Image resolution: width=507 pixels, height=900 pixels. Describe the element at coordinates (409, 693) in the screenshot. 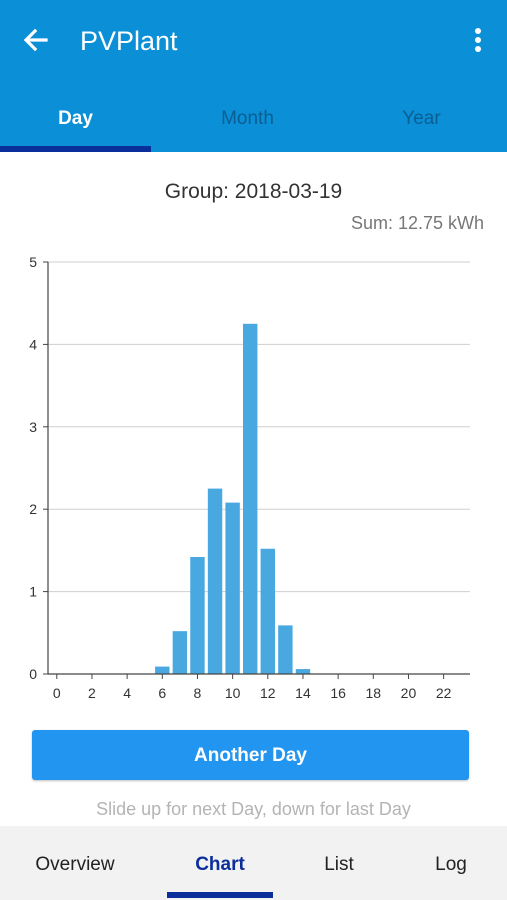

I see `x-tick-label: 20` at that location.